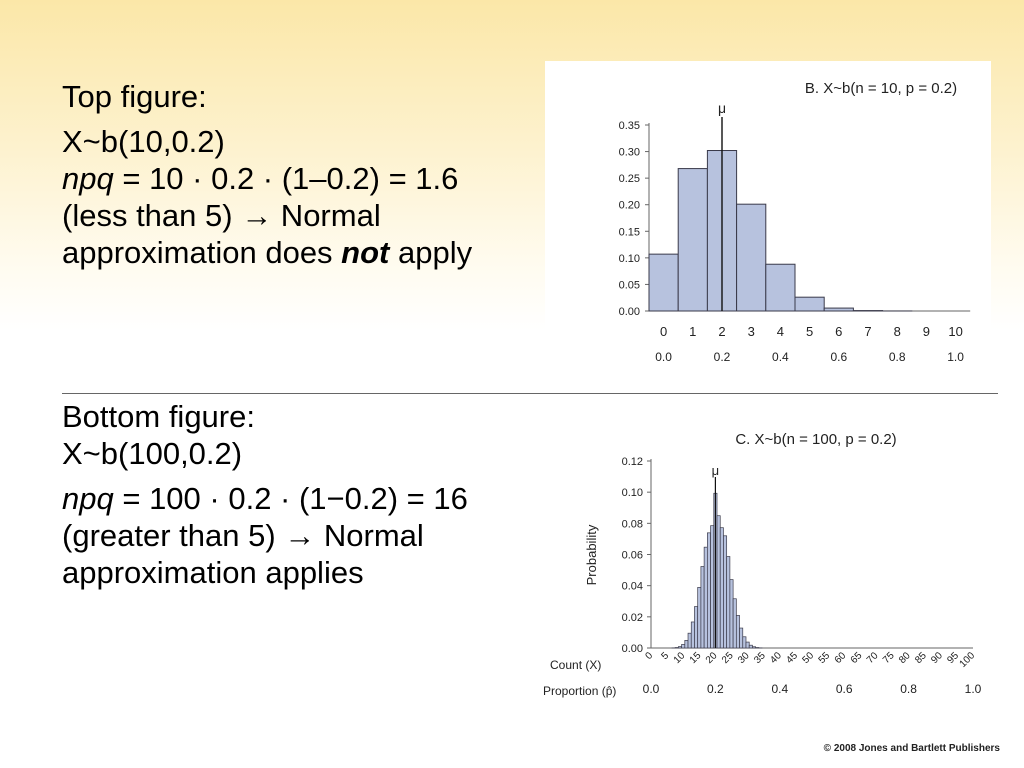 The height and width of the screenshot is (768, 1024). I want to click on chart-b-count-tick-label: 10, so click(955, 331).